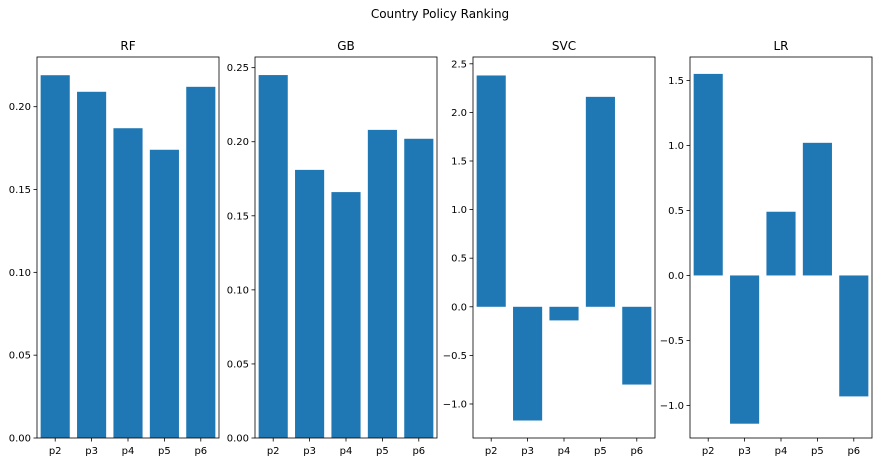 This screenshot has width=880, height=462. What do you see at coordinates (780, 46) in the screenshot?
I see `subplot-title: LR` at bounding box center [780, 46].